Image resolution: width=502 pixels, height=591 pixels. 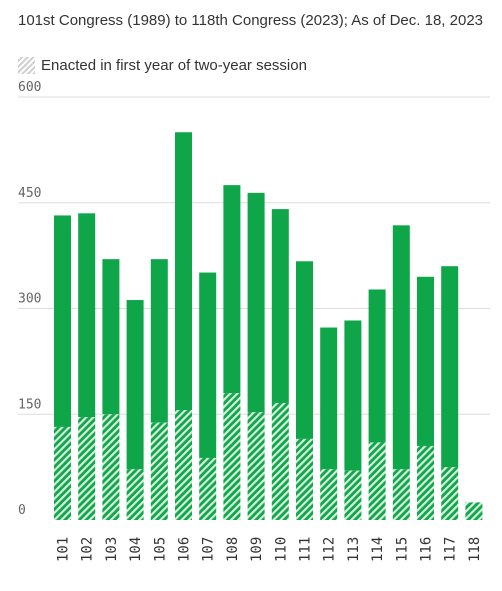 What do you see at coordinates (378, 549) in the screenshot?
I see `x-tick-label: 114` at bounding box center [378, 549].